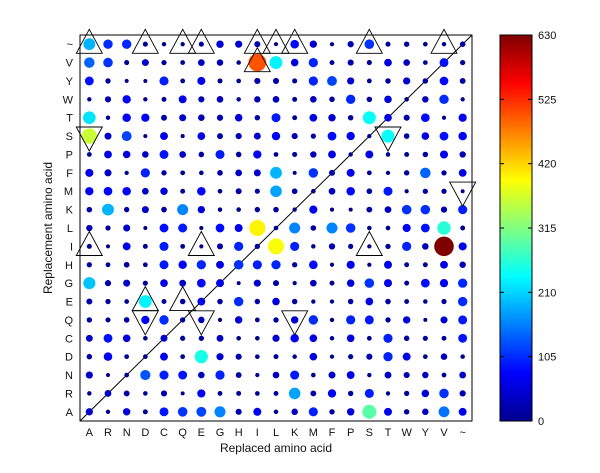  I want to click on triangle-up-marker, so click(145, 41).